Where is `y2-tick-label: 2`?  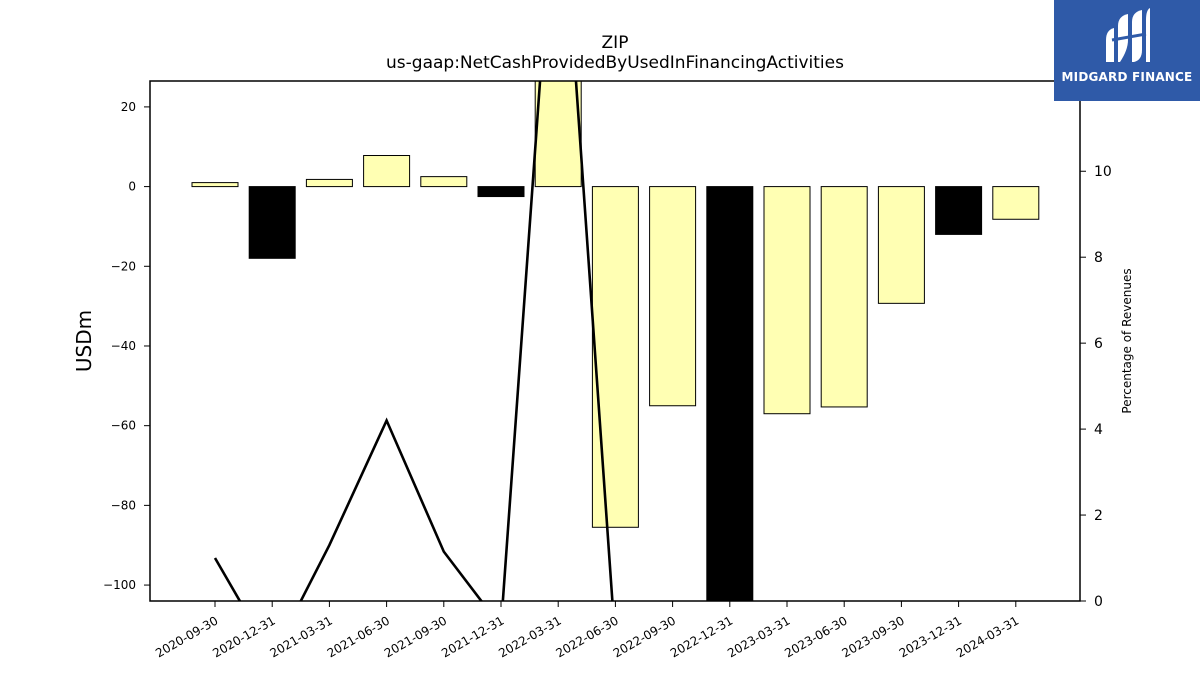
y2-tick-label: 2 is located at coordinates (1098, 516).